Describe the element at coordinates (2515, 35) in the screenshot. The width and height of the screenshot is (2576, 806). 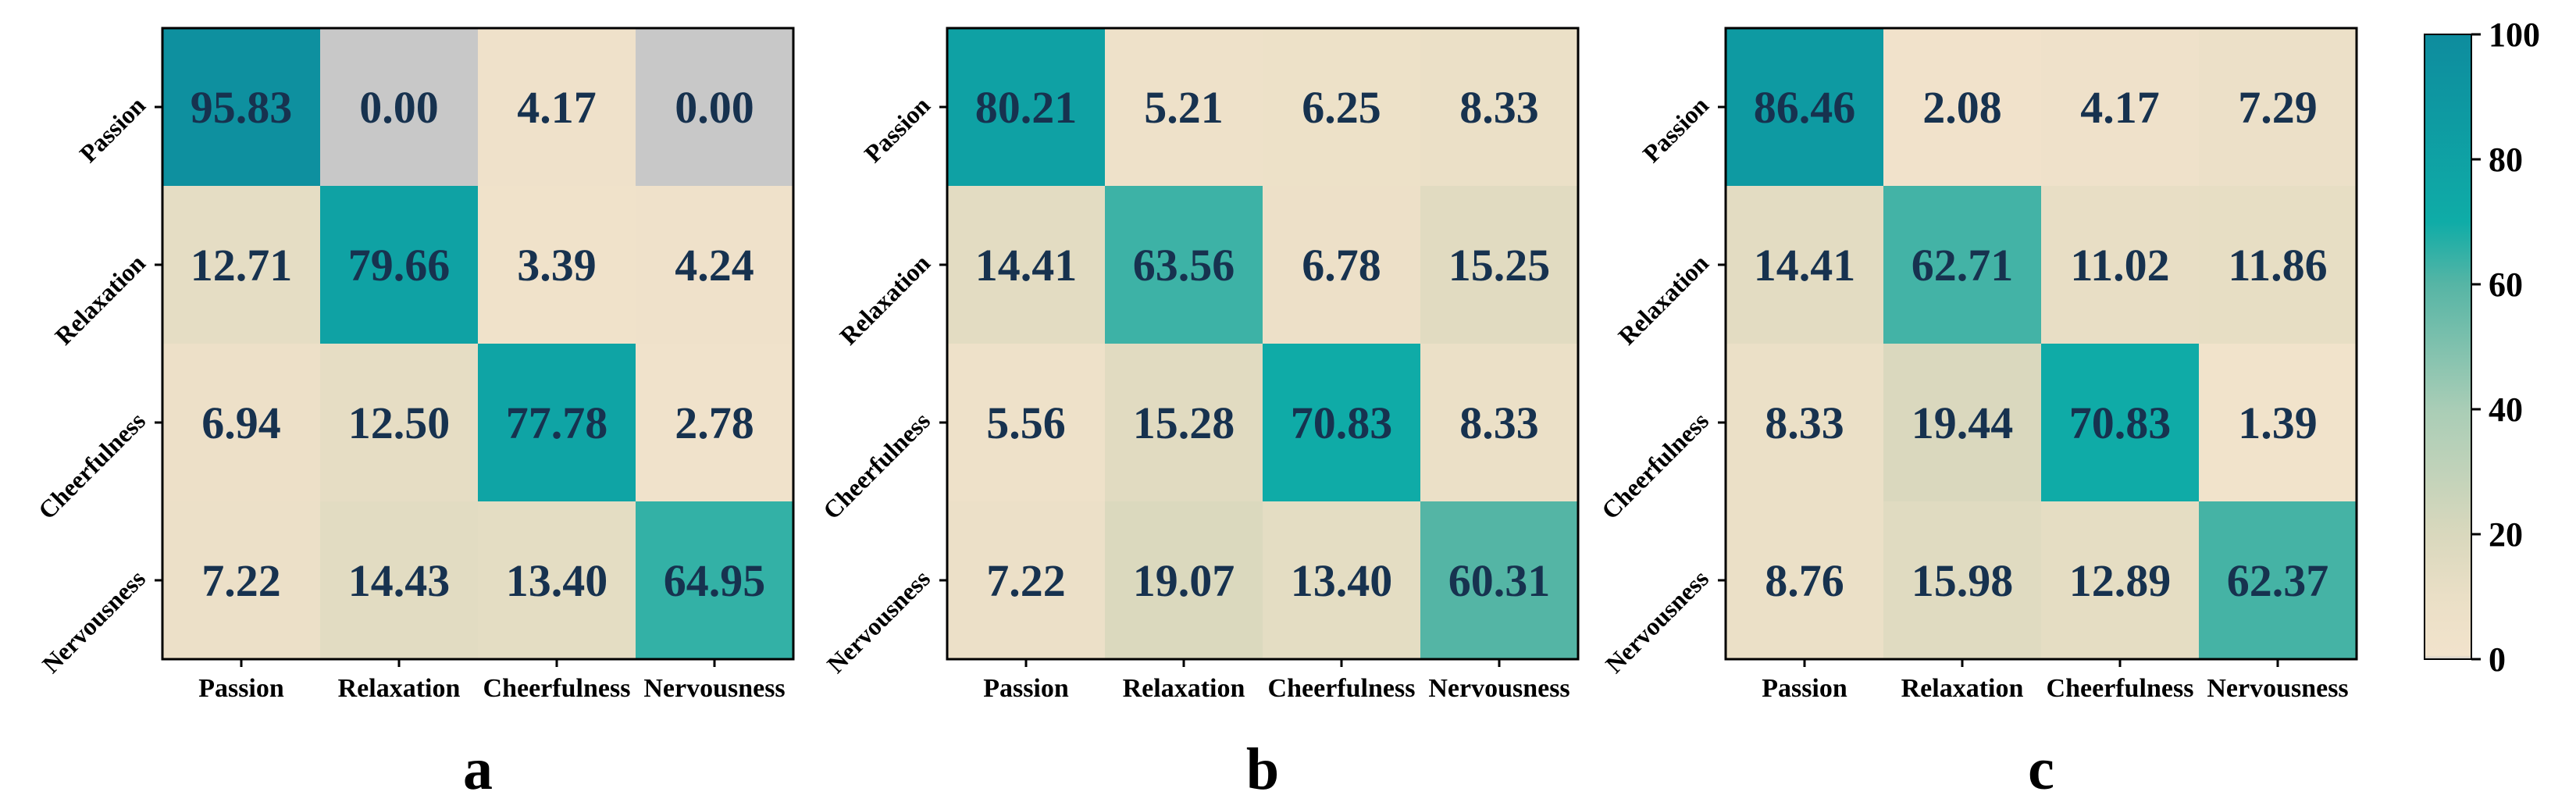
I see `colorbar-tick-label: 100` at that location.